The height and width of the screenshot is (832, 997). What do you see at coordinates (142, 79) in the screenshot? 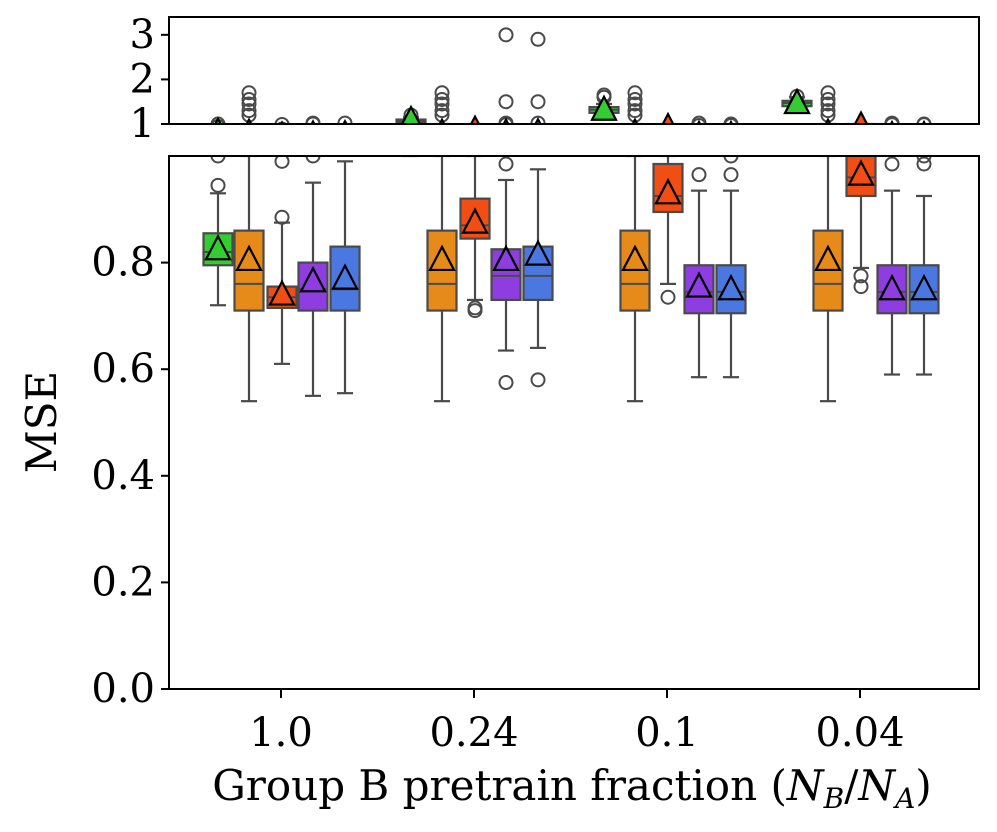
I see `top-ytick-label-1: 2` at bounding box center [142, 79].